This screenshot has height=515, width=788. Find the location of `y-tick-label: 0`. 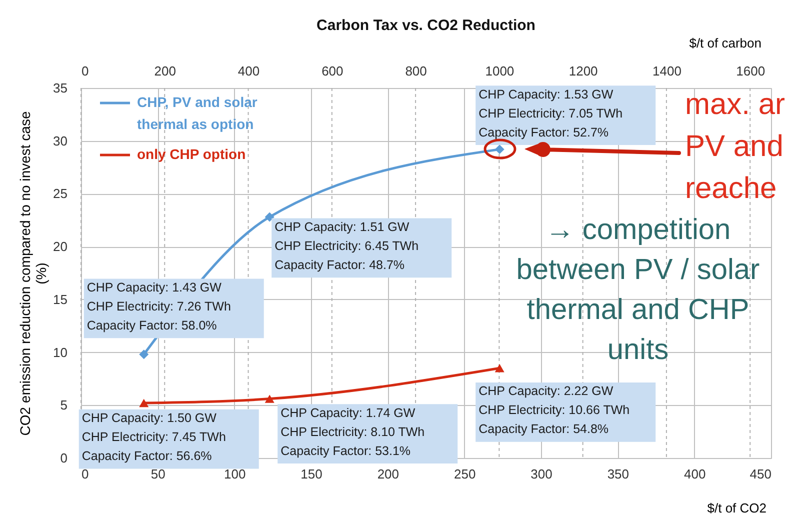

y-tick-label: 0 is located at coordinates (64, 458).